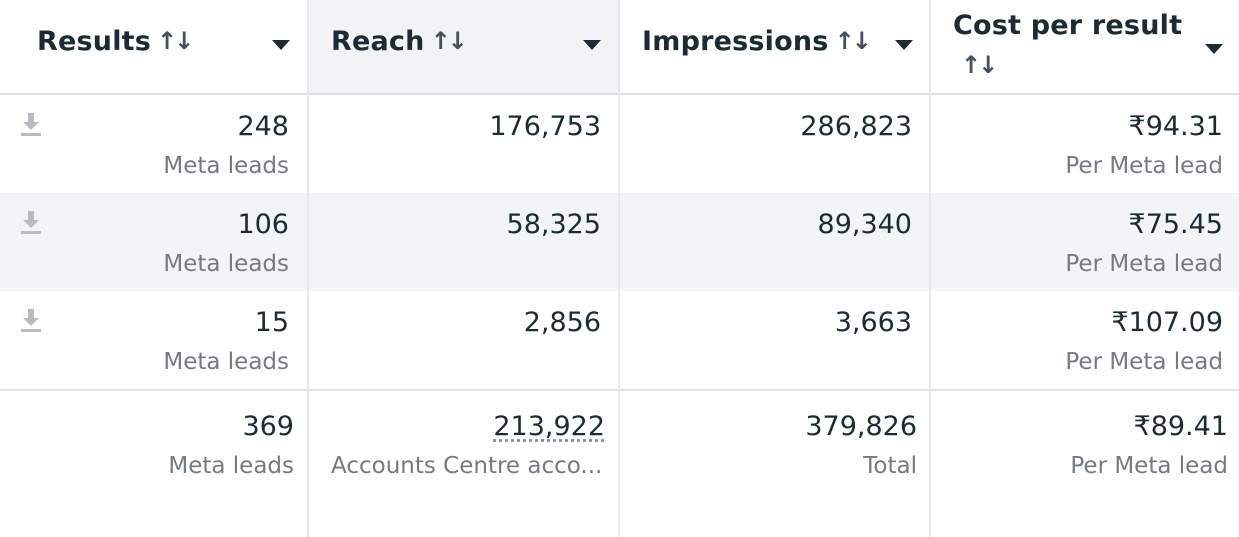 This screenshot has height=537, width=1239. Describe the element at coordinates (231, 466) in the screenshot. I see `total-results-subtext: Meta leads` at that location.